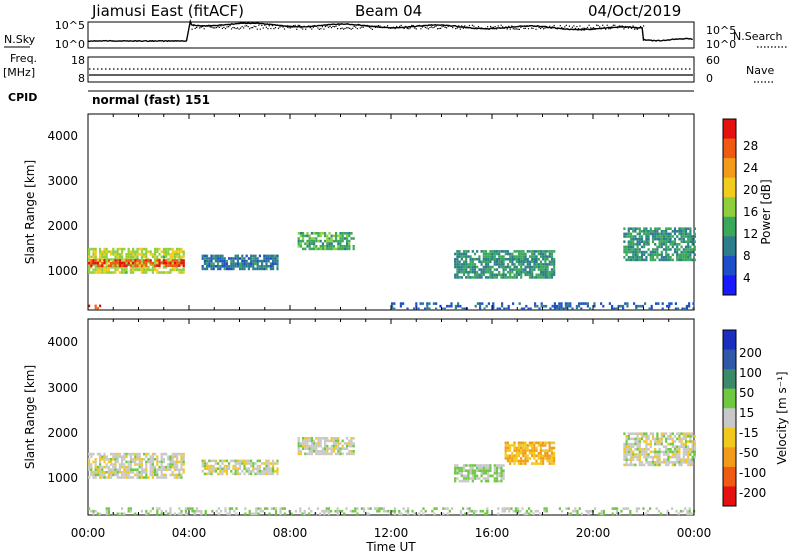  Describe the element at coordinates (729, 379) in the screenshot. I see `colorbar-swatch` at that location.